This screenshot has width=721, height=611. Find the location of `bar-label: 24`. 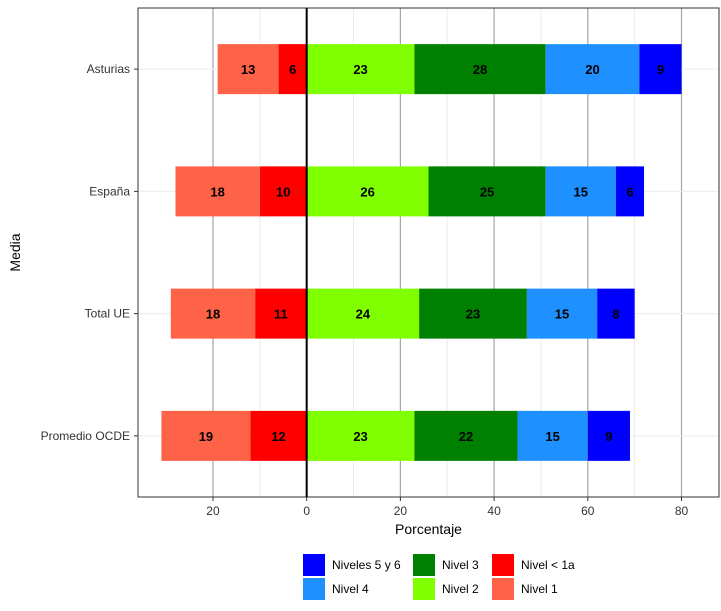

bar-label: 24 is located at coordinates (363, 314).